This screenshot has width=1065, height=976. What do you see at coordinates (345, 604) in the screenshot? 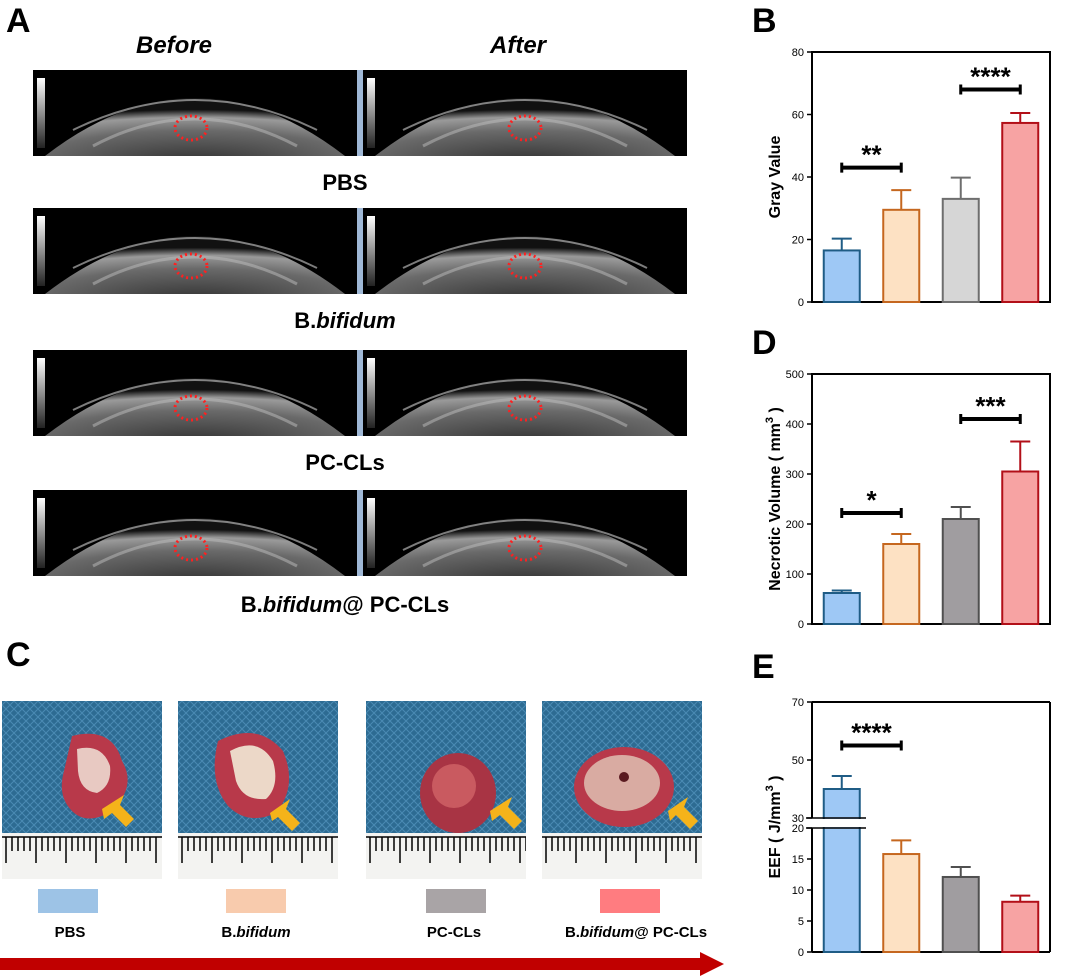
I see `row-label-bbifidum-pccls: B.bifidum@ PC-CLs` at bounding box center [345, 604].